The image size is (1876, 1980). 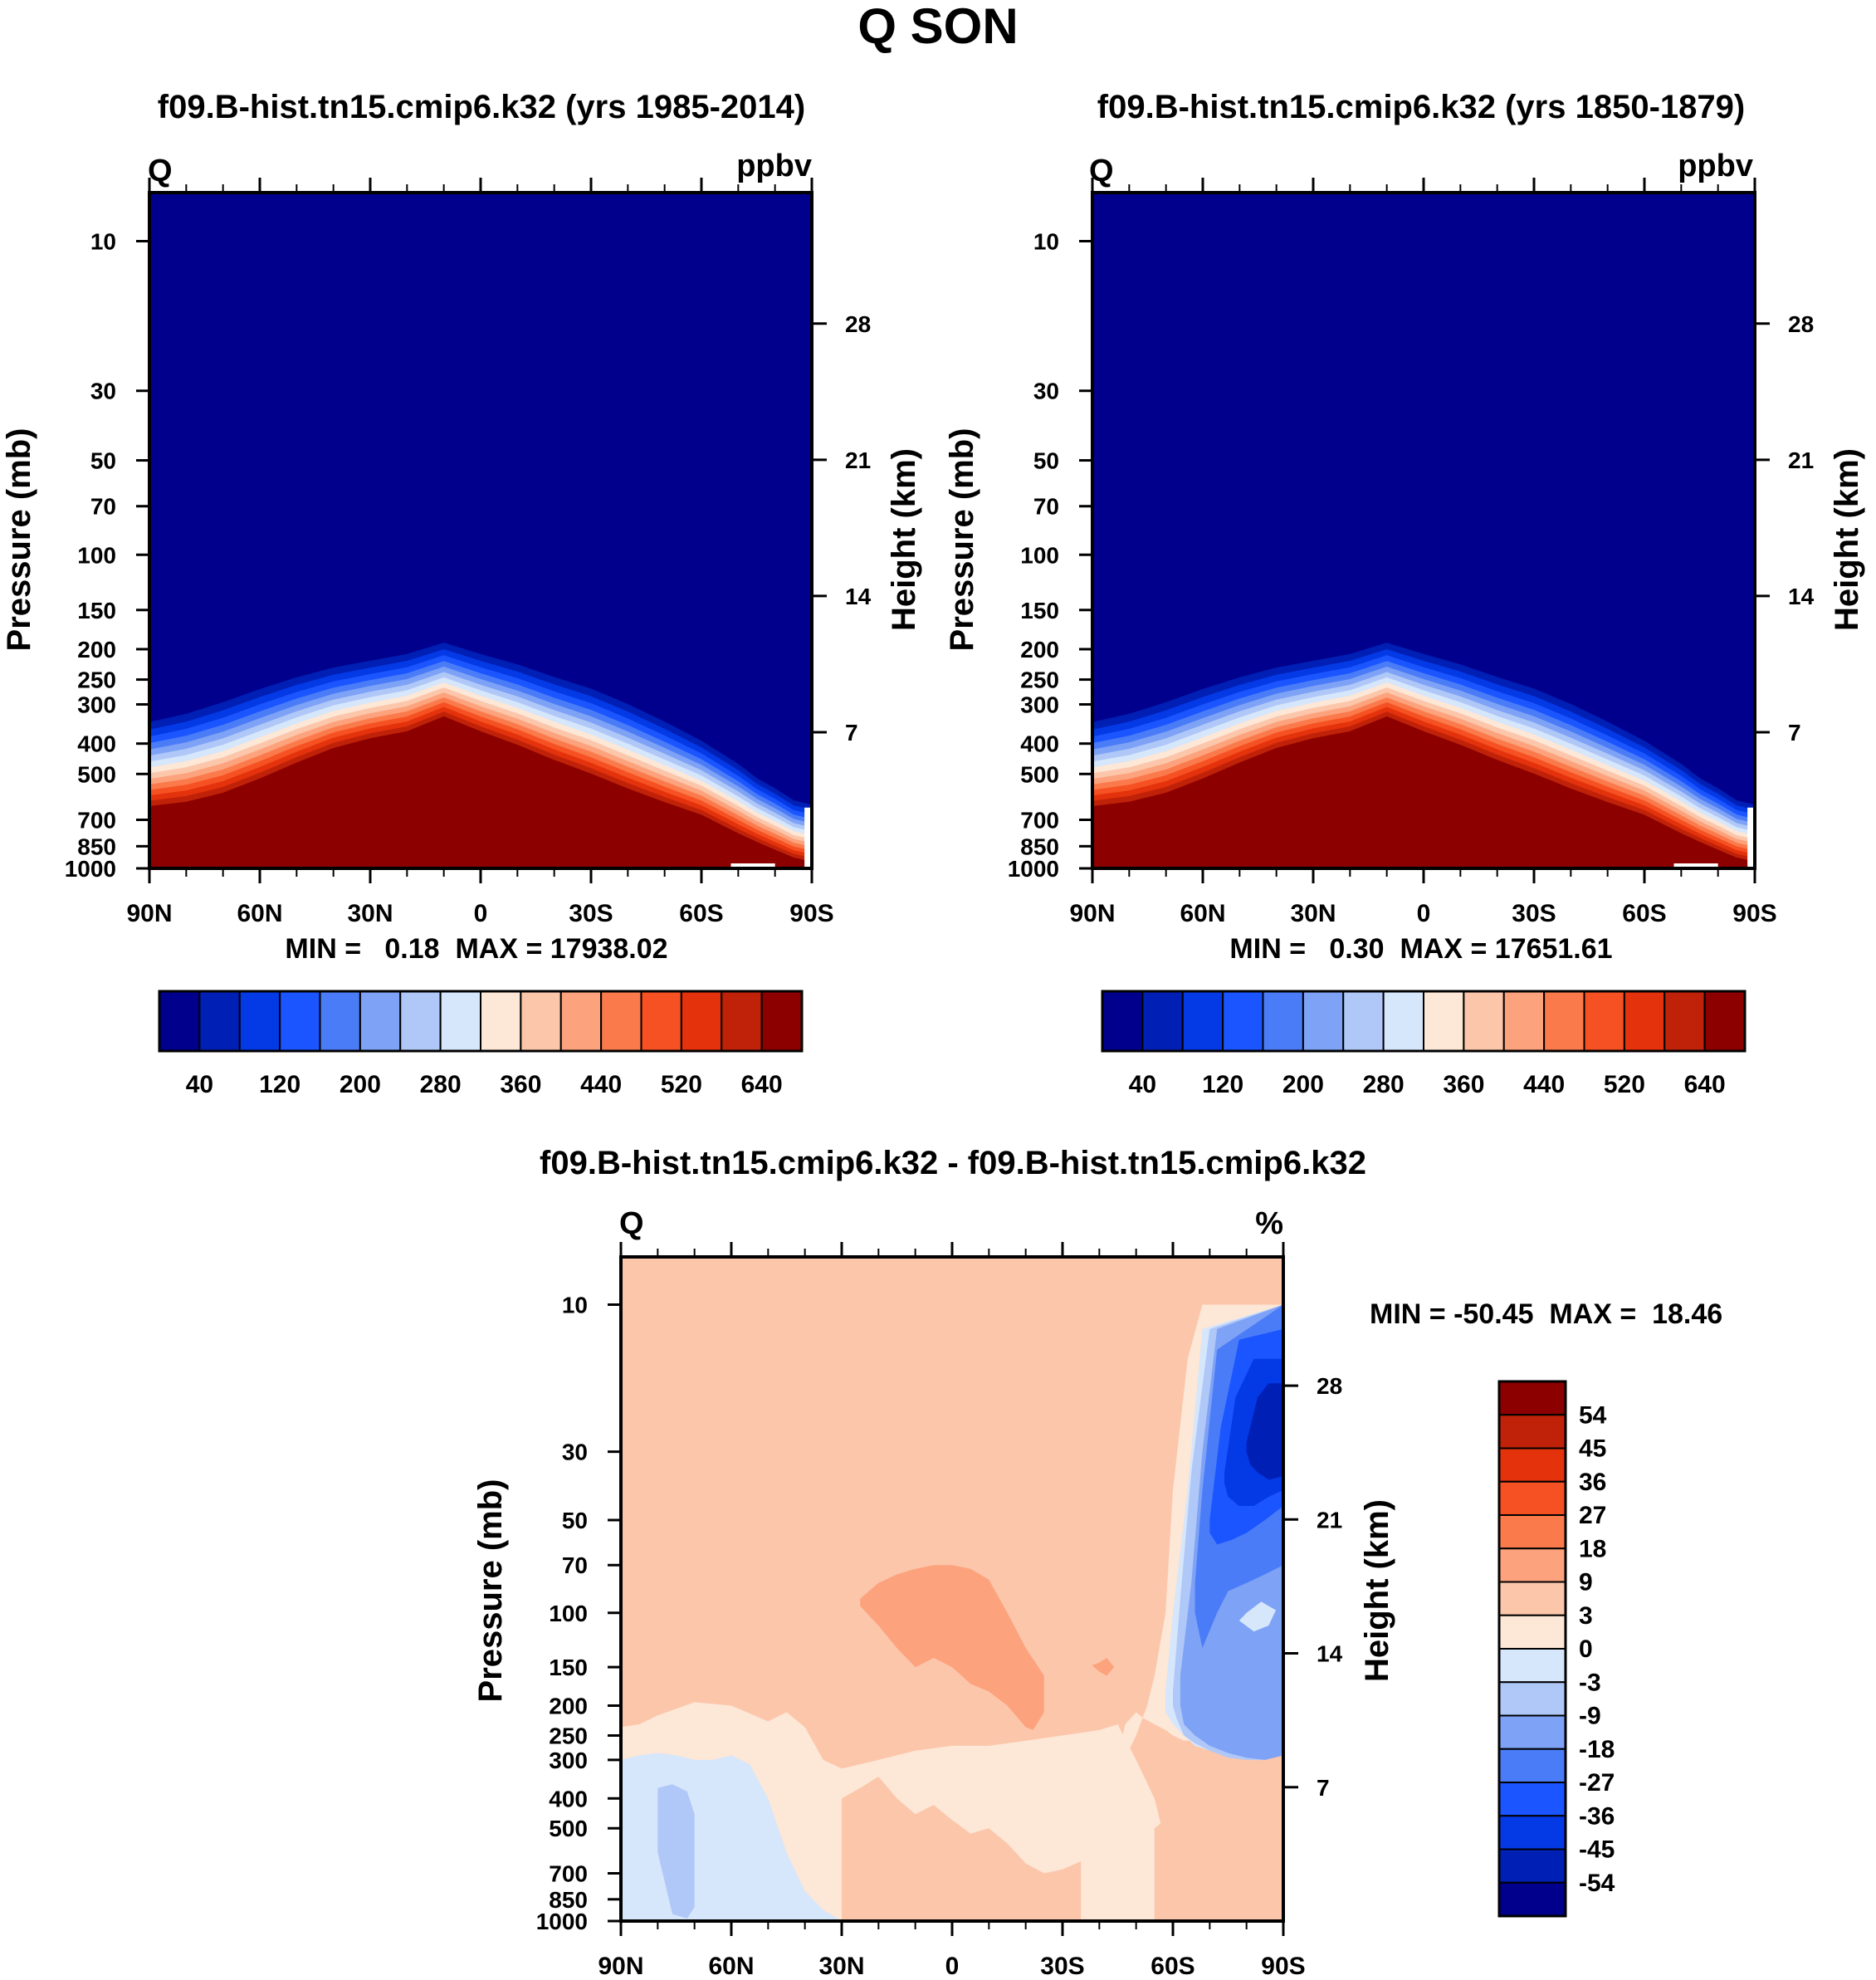 I want to click on y-right-tick-label: 21, so click(x=1801, y=460).